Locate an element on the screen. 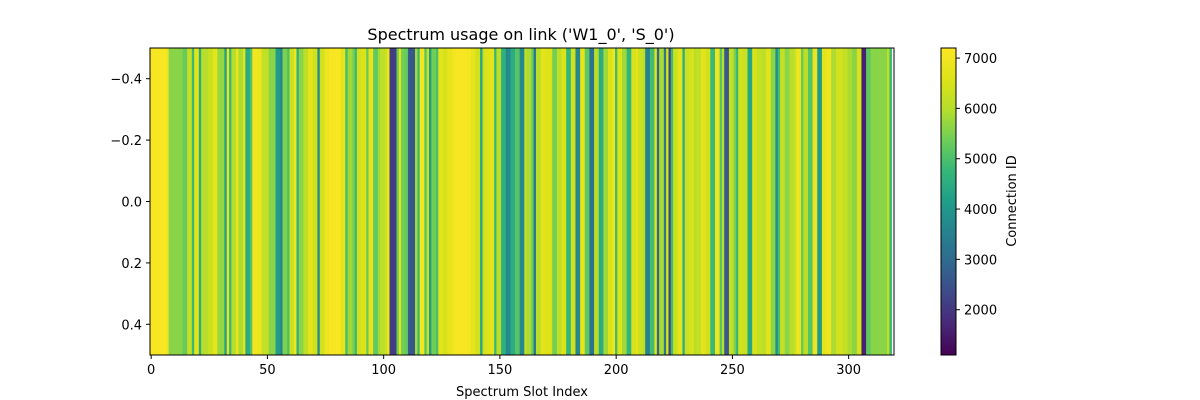 This screenshot has height=400, width=1200. colorbar-tick-label: 7000 is located at coordinates (980, 59).